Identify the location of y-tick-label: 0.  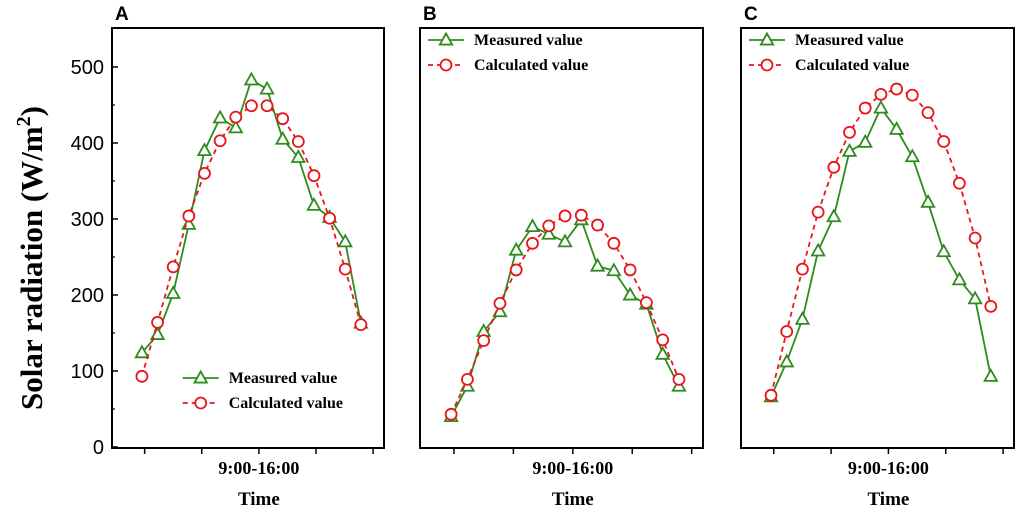
(98, 448).